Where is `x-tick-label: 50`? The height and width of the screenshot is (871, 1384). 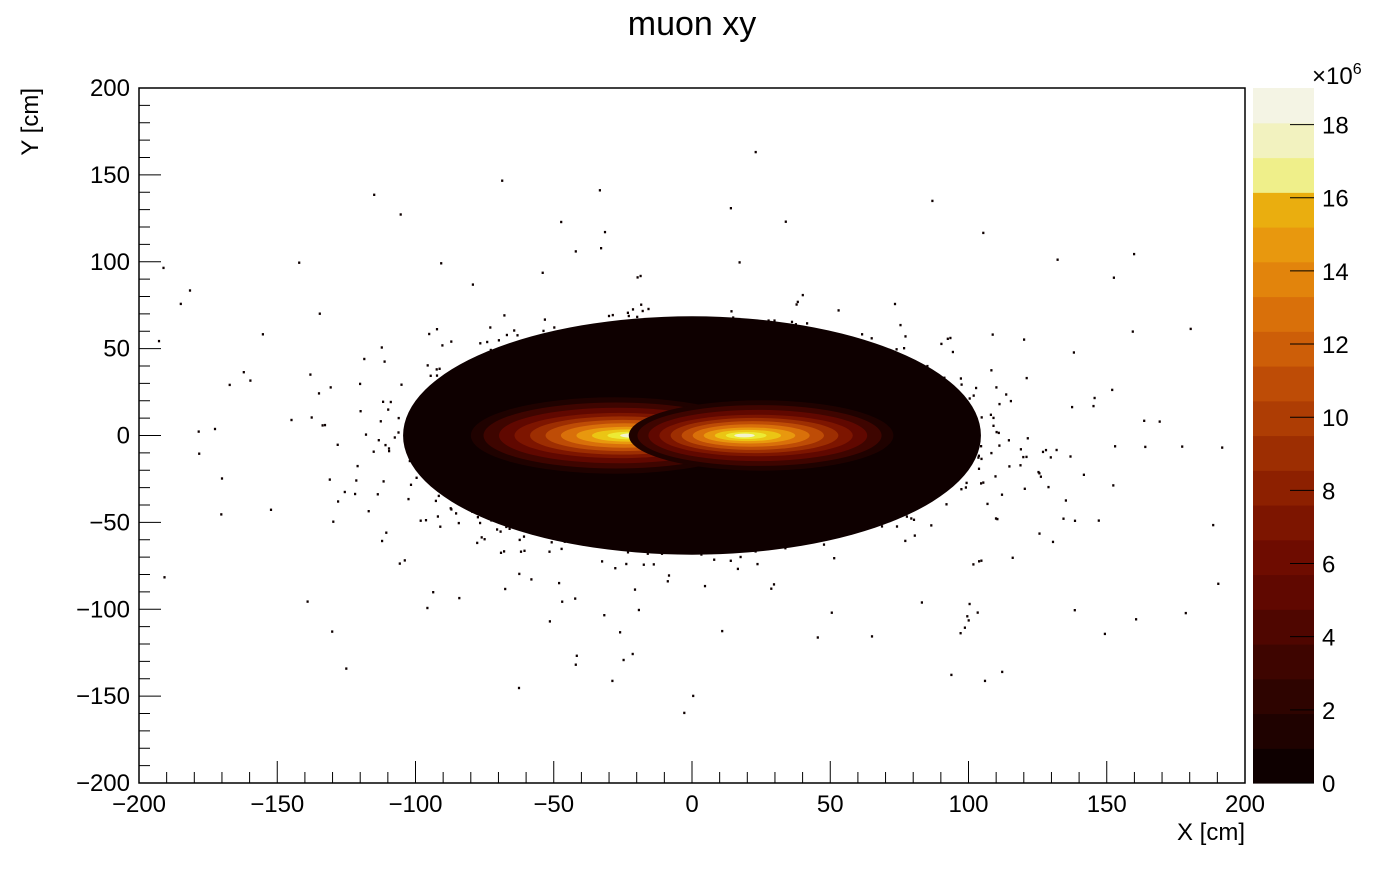 x-tick-label: 50 is located at coordinates (830, 804).